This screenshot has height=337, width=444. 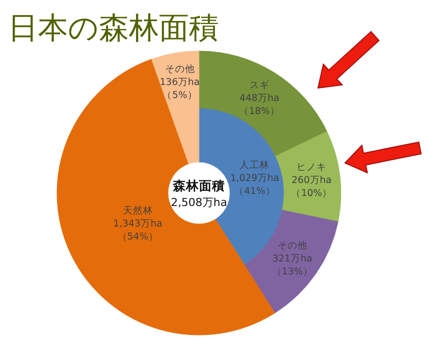 I want to click on data-label: ヒノキ 260万ha （10%）, so click(x=311, y=181).